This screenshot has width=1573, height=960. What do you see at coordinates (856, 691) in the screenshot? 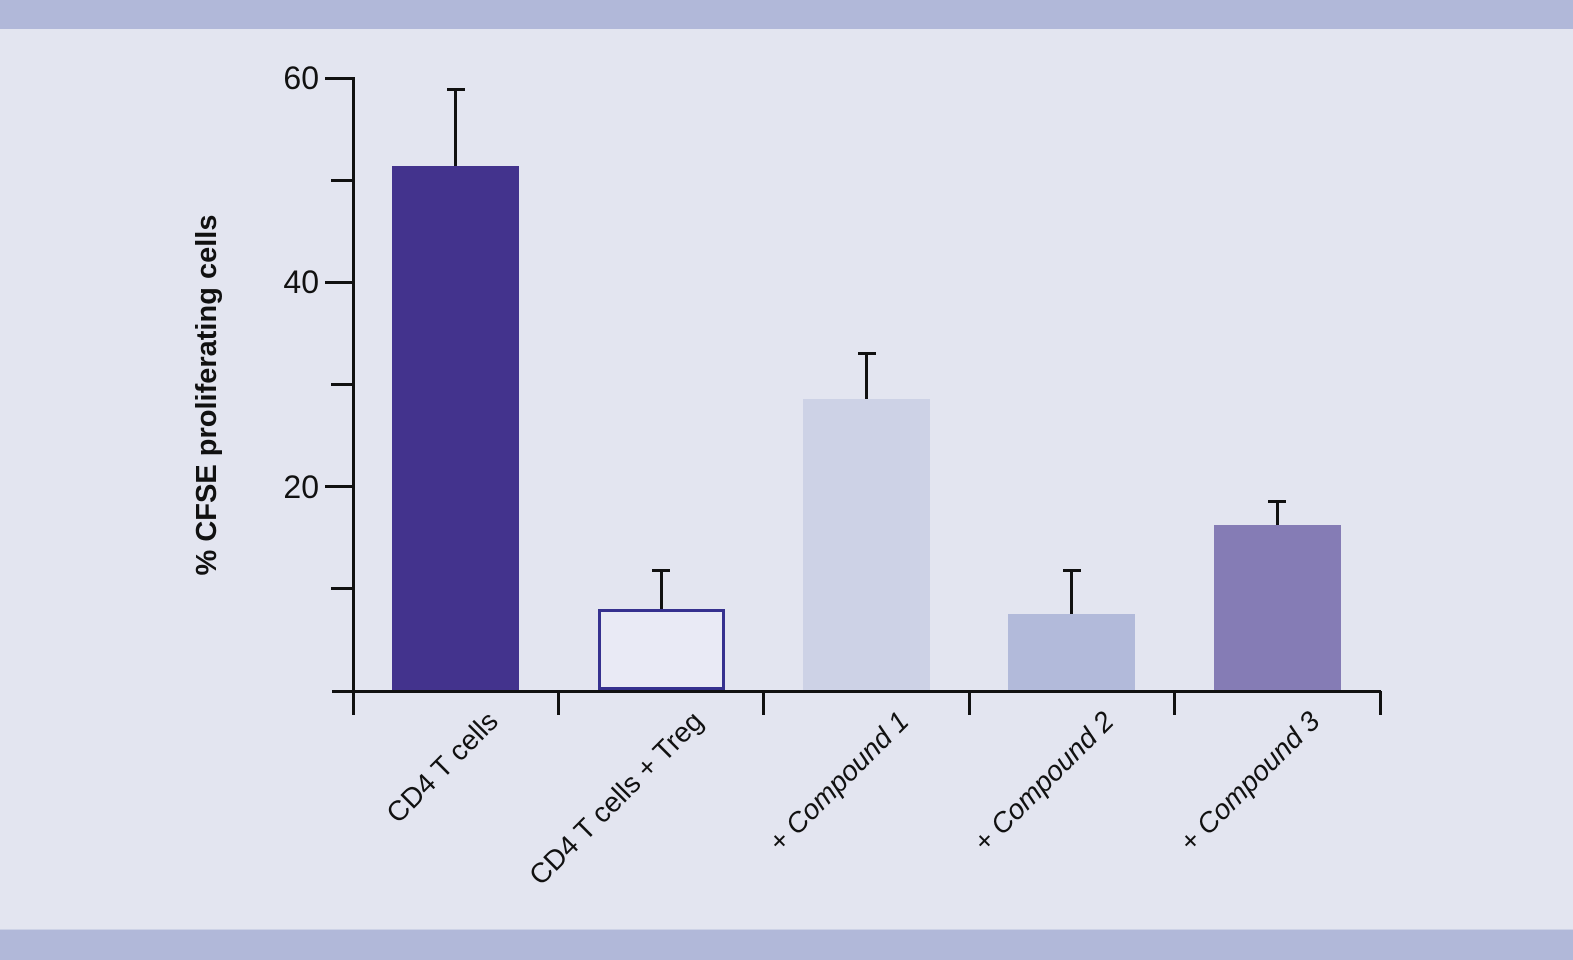
I see `x-axis-line` at bounding box center [856, 691].